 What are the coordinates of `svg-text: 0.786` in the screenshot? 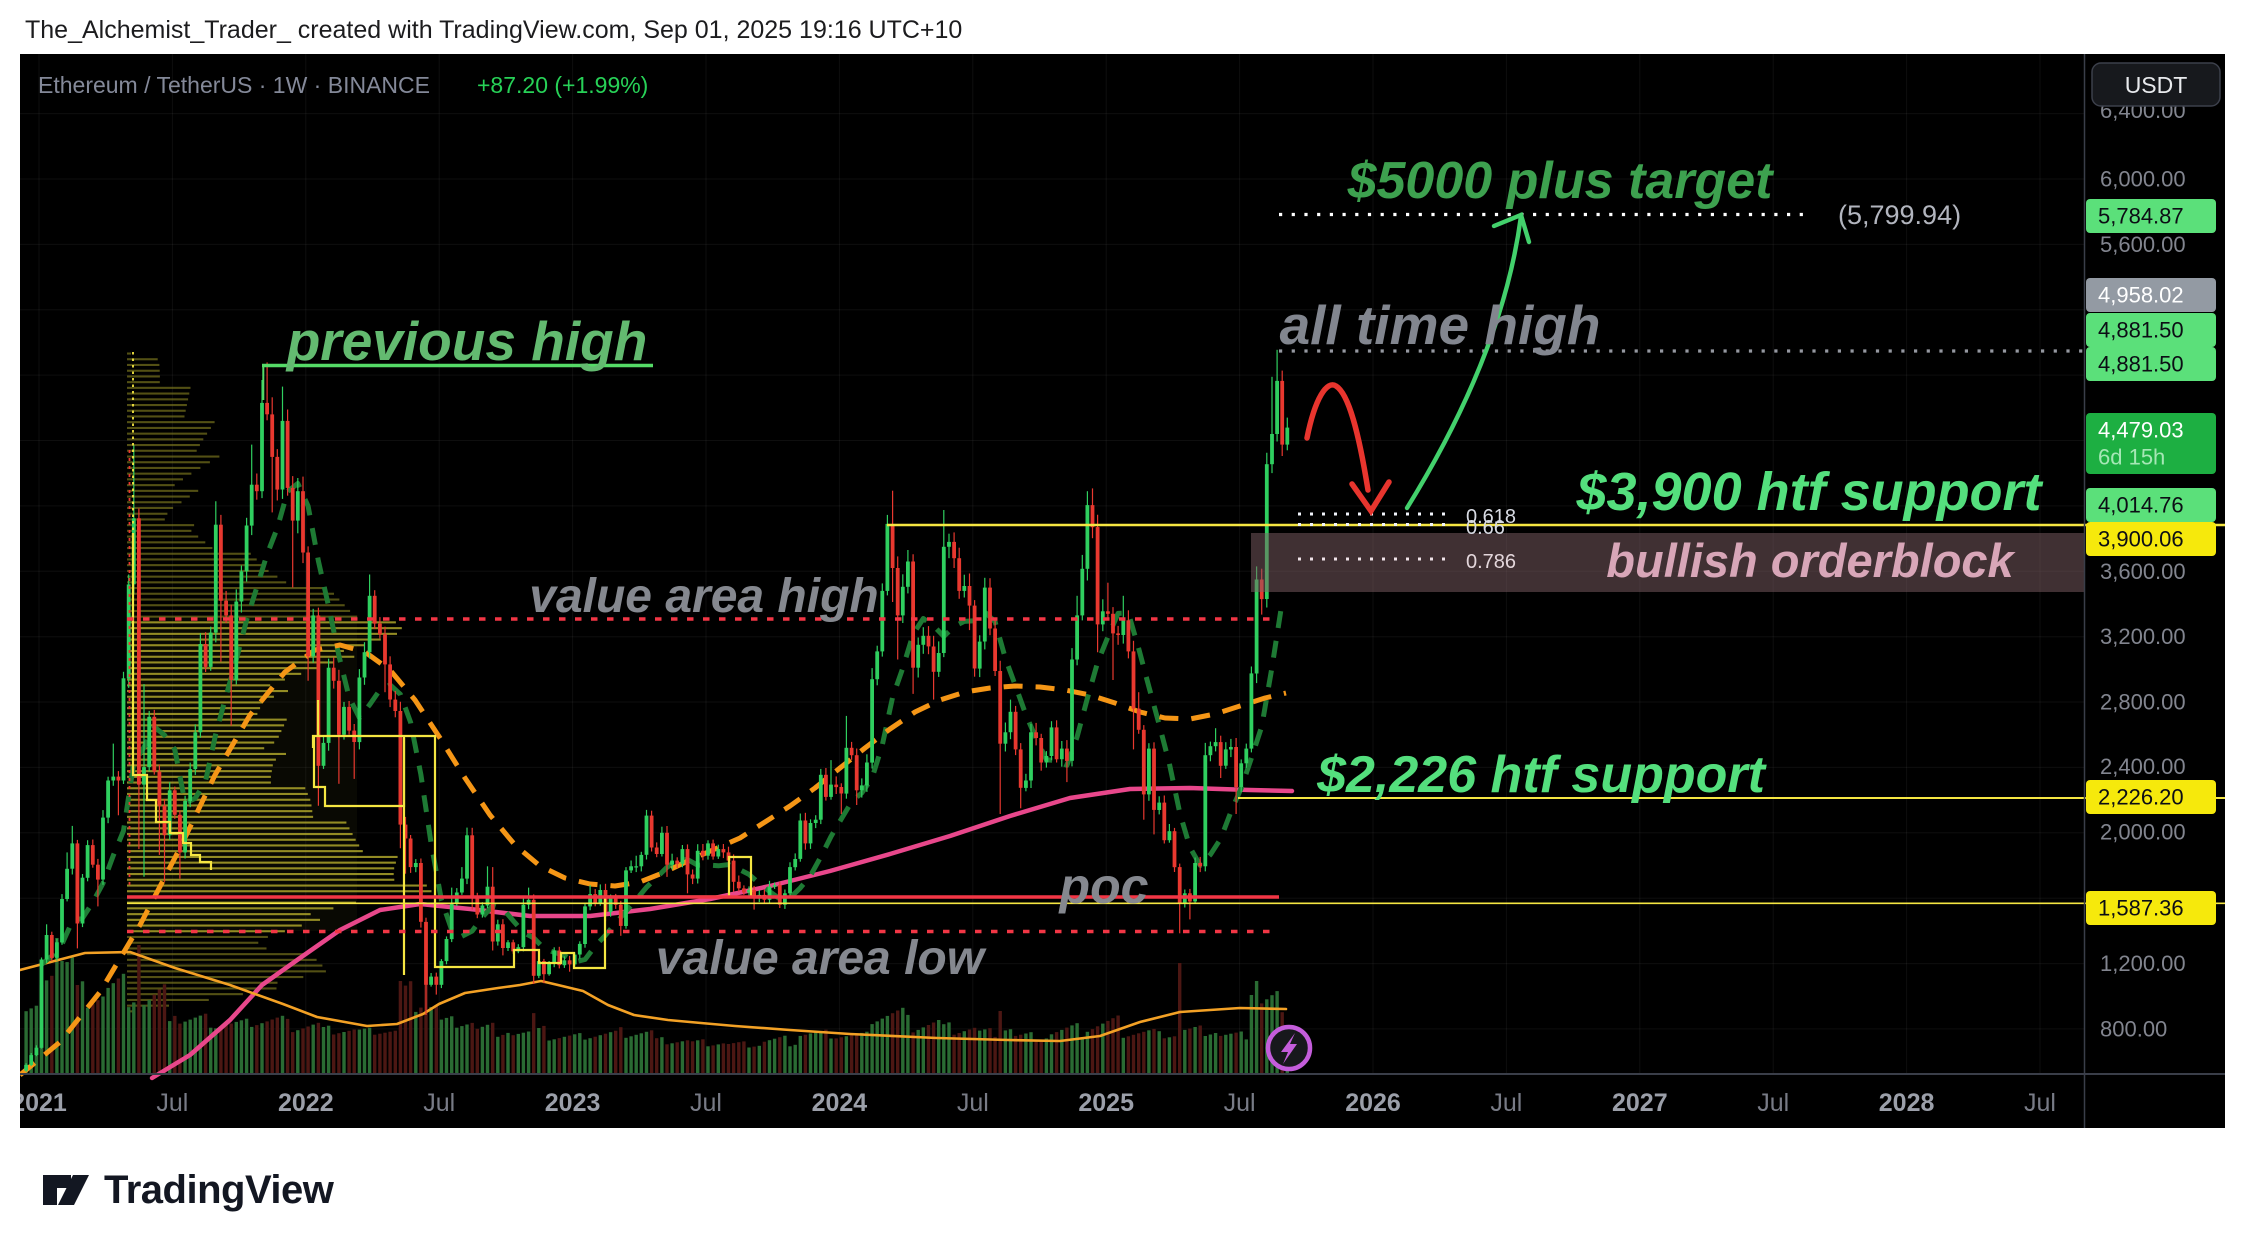 It's located at (1491, 562).